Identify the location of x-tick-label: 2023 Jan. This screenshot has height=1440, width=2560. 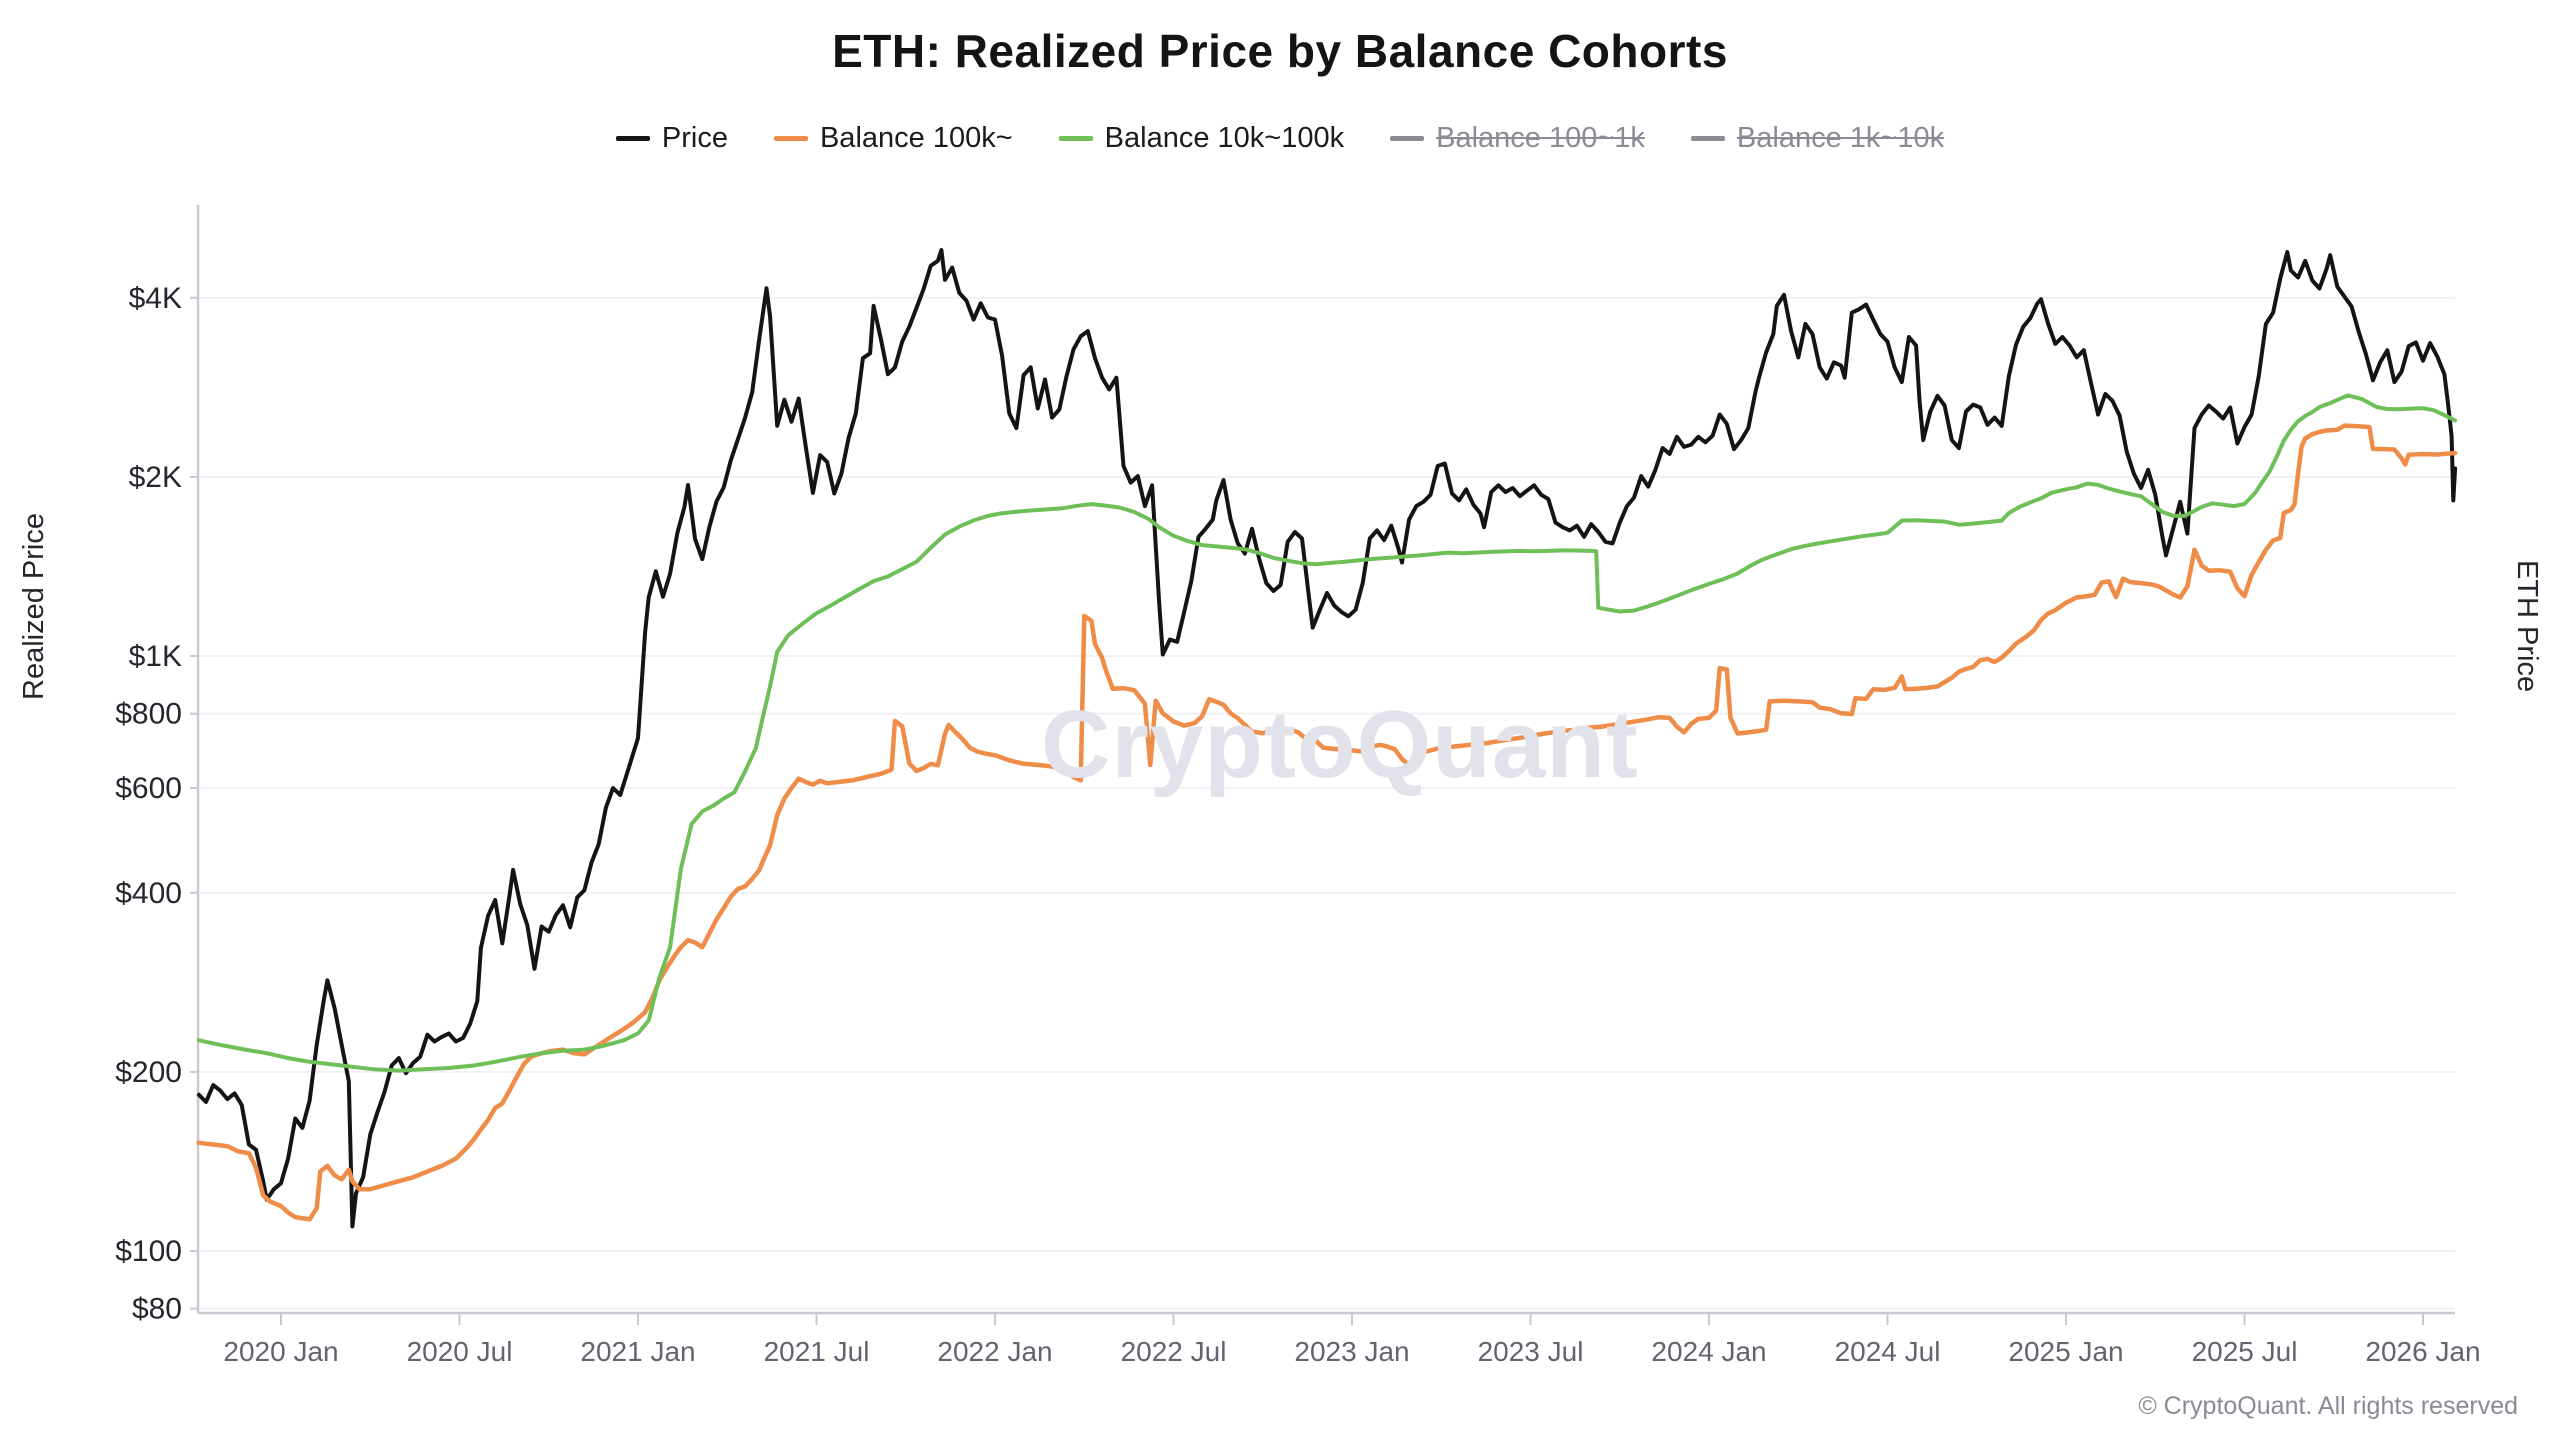
(1351, 1351).